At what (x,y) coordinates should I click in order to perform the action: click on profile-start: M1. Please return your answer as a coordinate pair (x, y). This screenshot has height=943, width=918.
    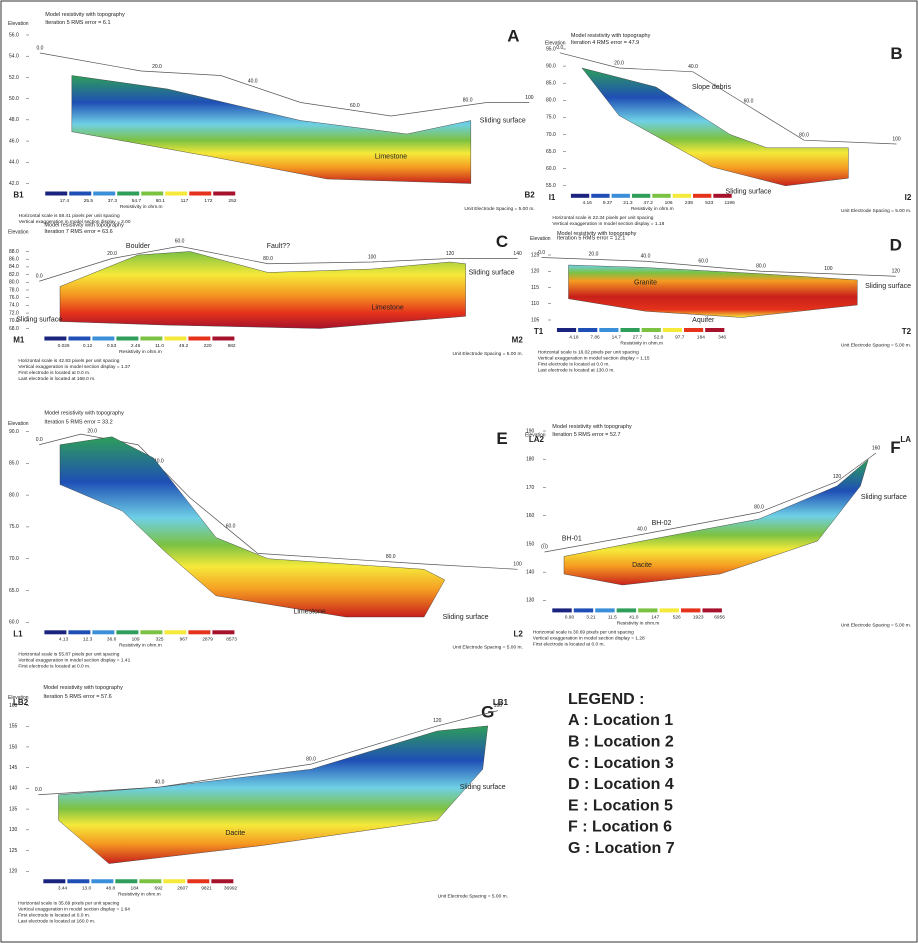
    Looking at the image, I should click on (19, 340).